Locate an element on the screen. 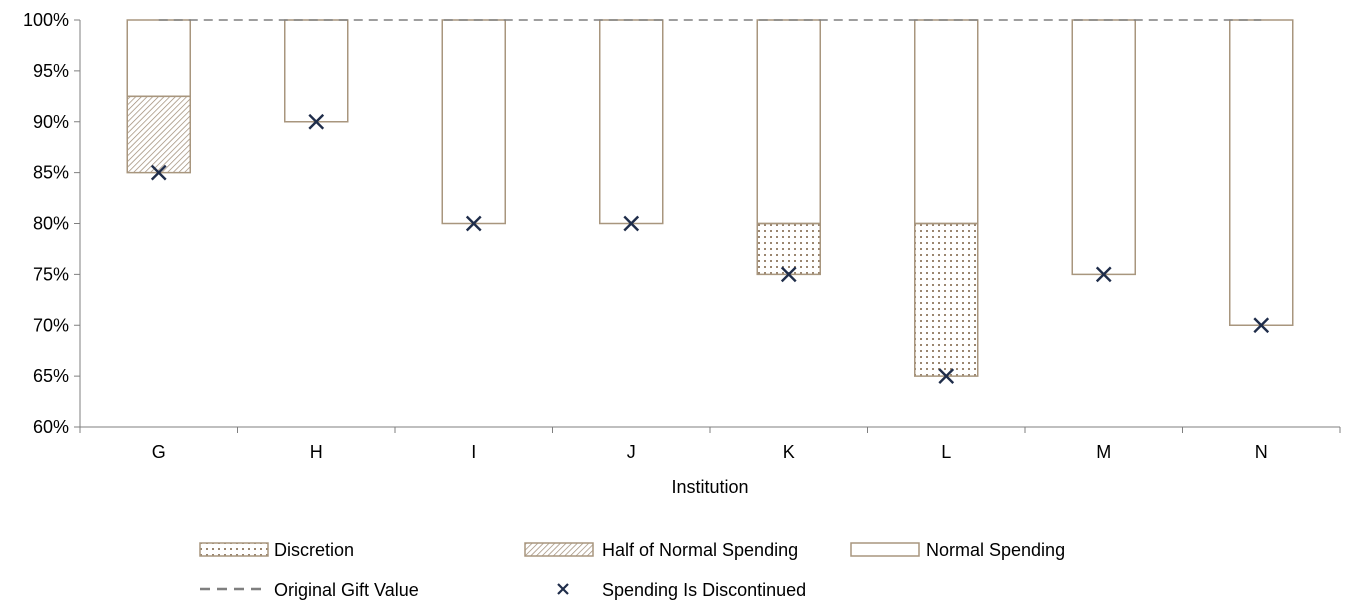 The width and height of the screenshot is (1354, 602). y-tick-label: 65% is located at coordinates (51, 376).